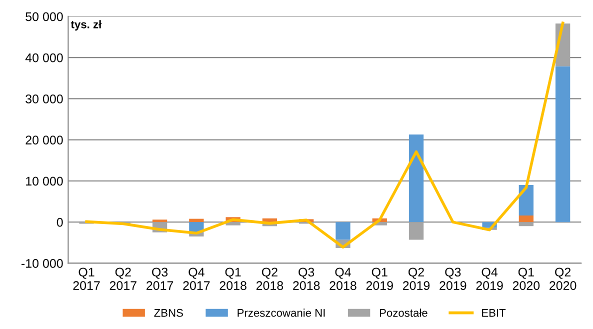 The image size is (593, 329). I want to click on y-tick-label: 10 000, so click(44, 181).